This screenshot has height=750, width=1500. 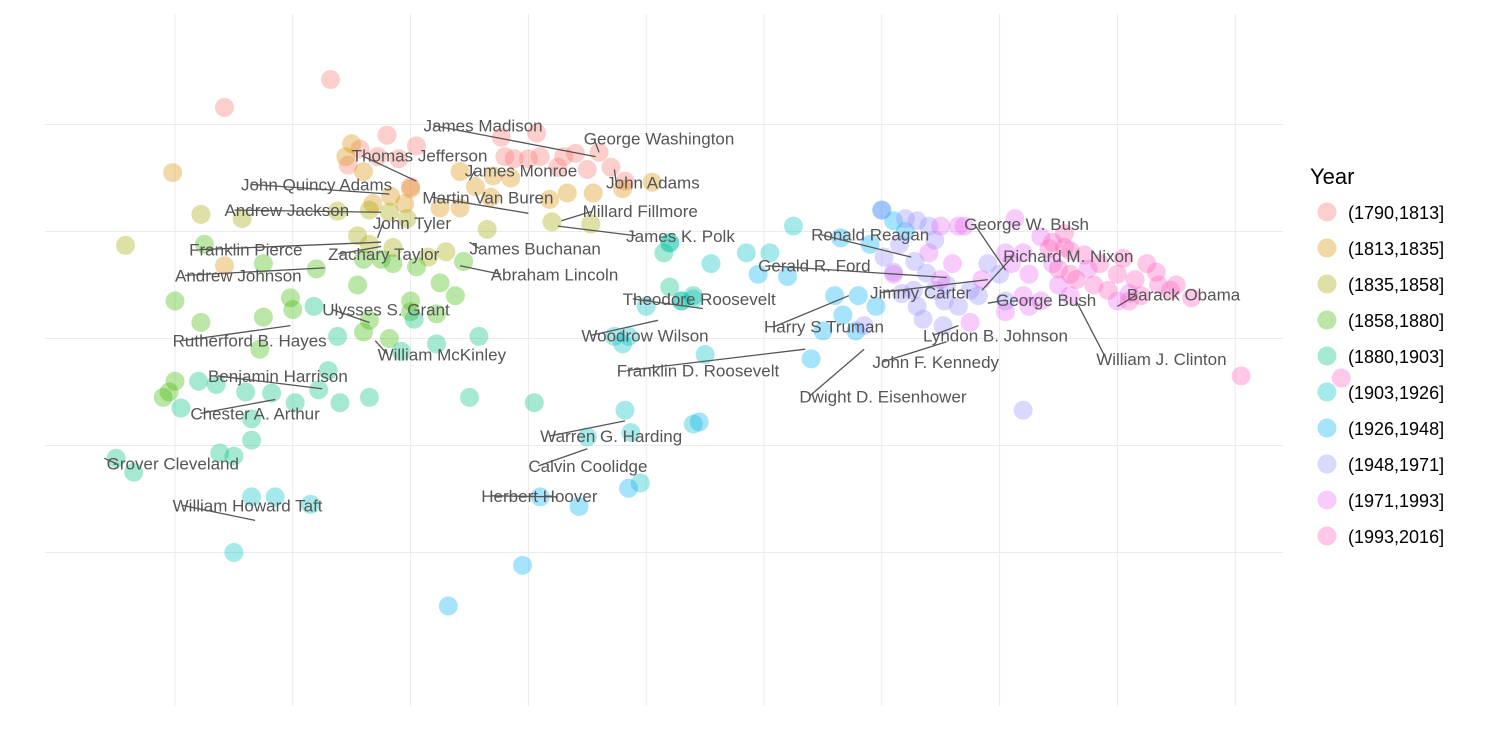 I want to click on legend-label: (1903,1926], so click(x=1396, y=393).